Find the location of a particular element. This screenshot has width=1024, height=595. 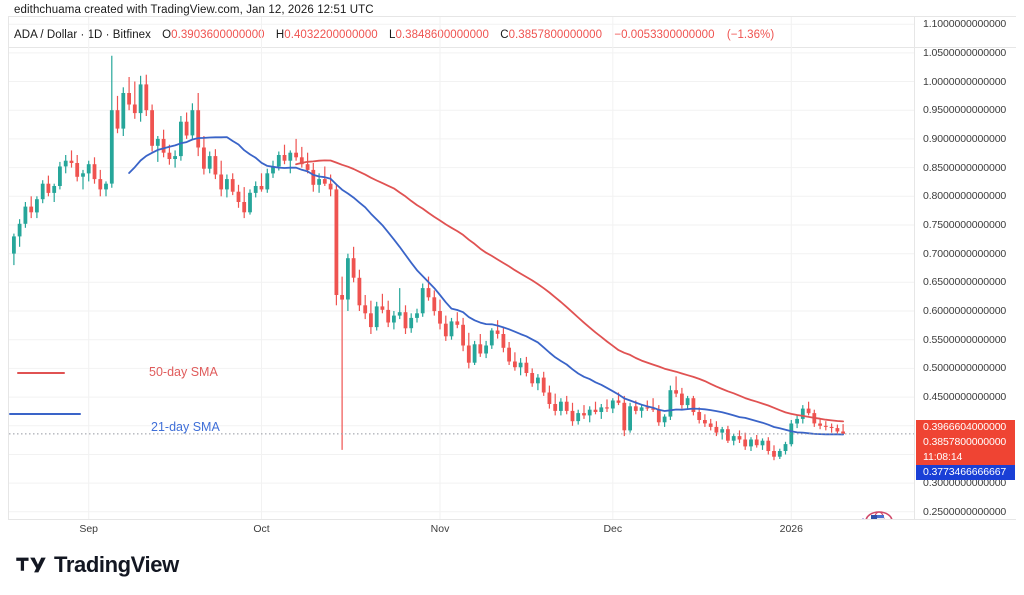

price-axis-separator is located at coordinates (914, 268).